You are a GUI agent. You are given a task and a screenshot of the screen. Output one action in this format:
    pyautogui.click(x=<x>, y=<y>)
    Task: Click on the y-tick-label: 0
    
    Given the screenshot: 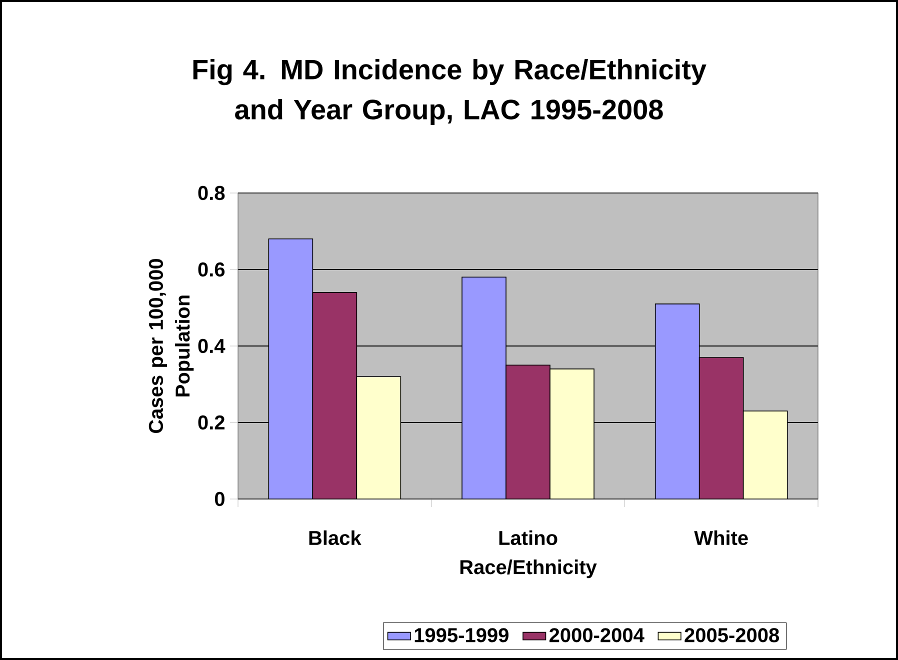 What is the action you would take?
    pyautogui.click(x=219, y=499)
    